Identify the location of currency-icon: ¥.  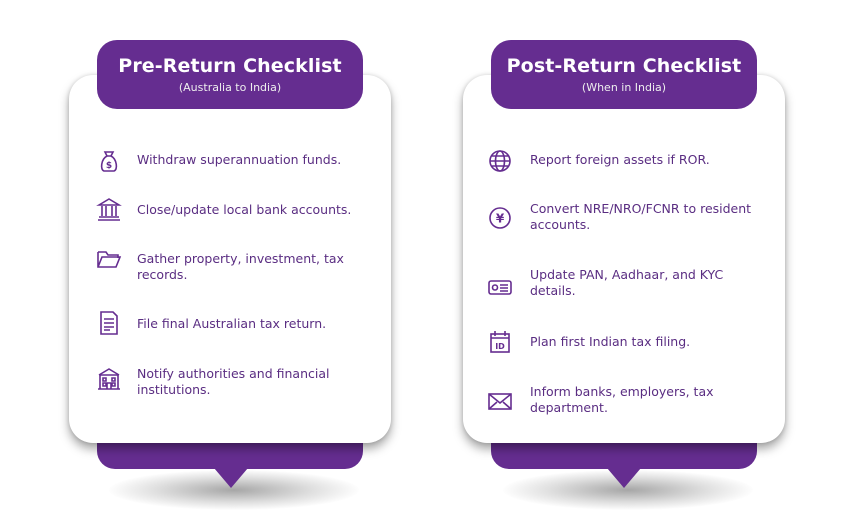
(500, 218).